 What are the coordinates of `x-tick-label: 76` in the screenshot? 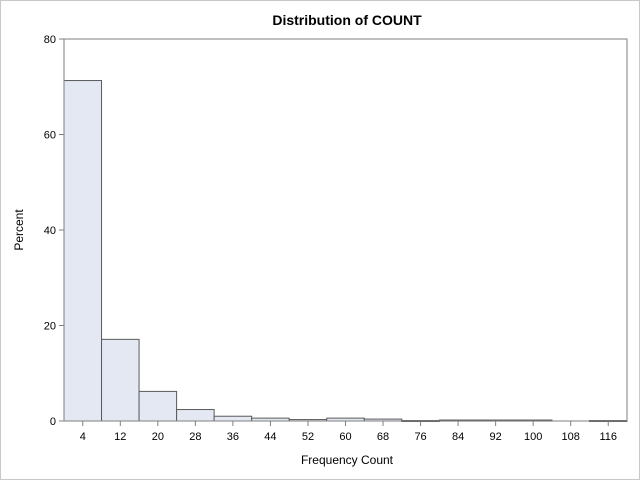 It's located at (420, 437).